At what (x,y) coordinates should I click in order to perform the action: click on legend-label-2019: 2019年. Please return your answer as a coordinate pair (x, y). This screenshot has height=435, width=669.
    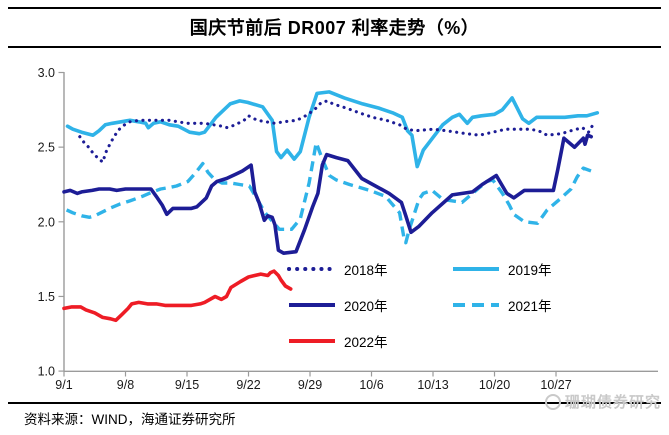
    Looking at the image, I should click on (530, 270).